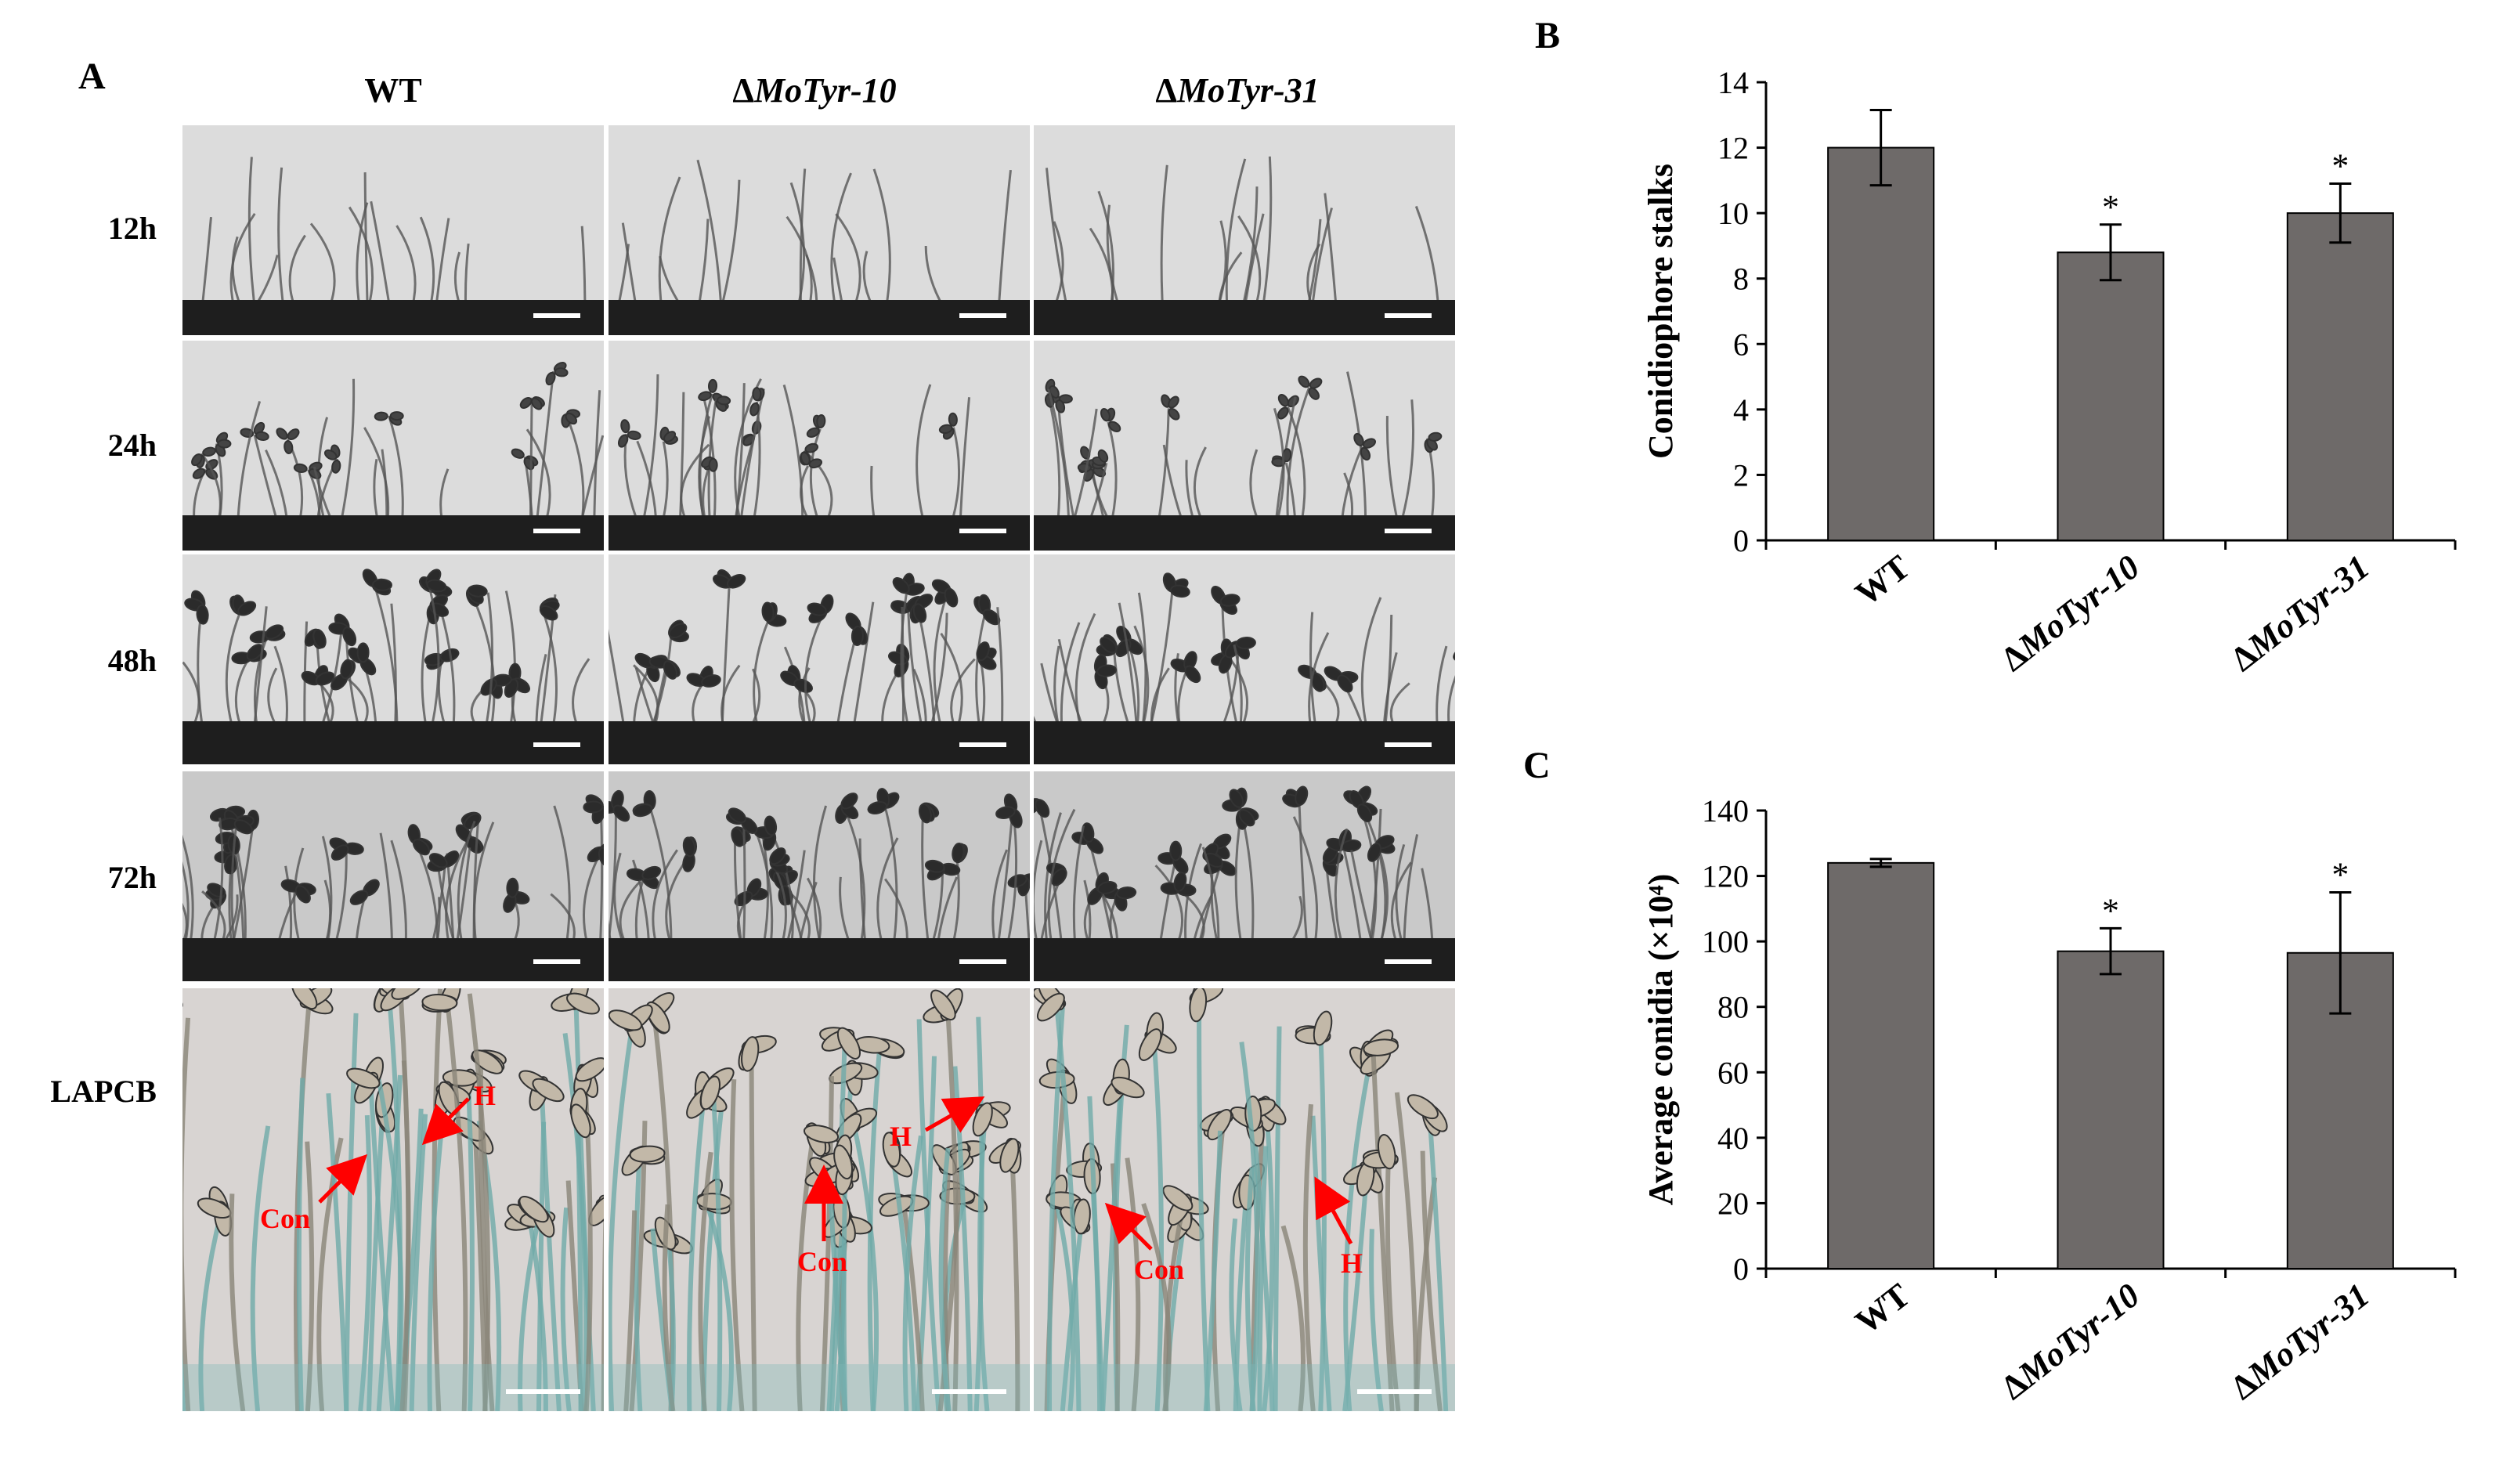 Image resolution: width=2510 pixels, height=1484 pixels. What do you see at coordinates (1882, 1308) in the screenshot?
I see `chart-c-x-tick-label-0: WT` at bounding box center [1882, 1308].